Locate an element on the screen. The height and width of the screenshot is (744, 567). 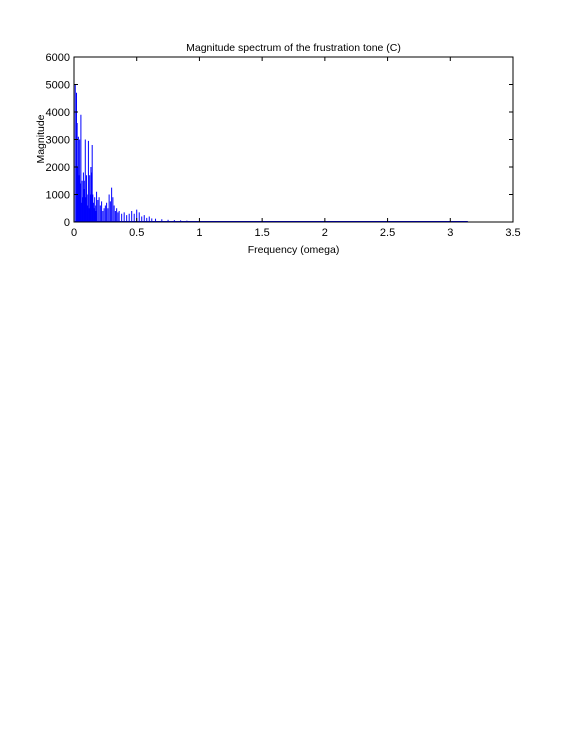
y-tick-label: 4000 is located at coordinates (58, 113).